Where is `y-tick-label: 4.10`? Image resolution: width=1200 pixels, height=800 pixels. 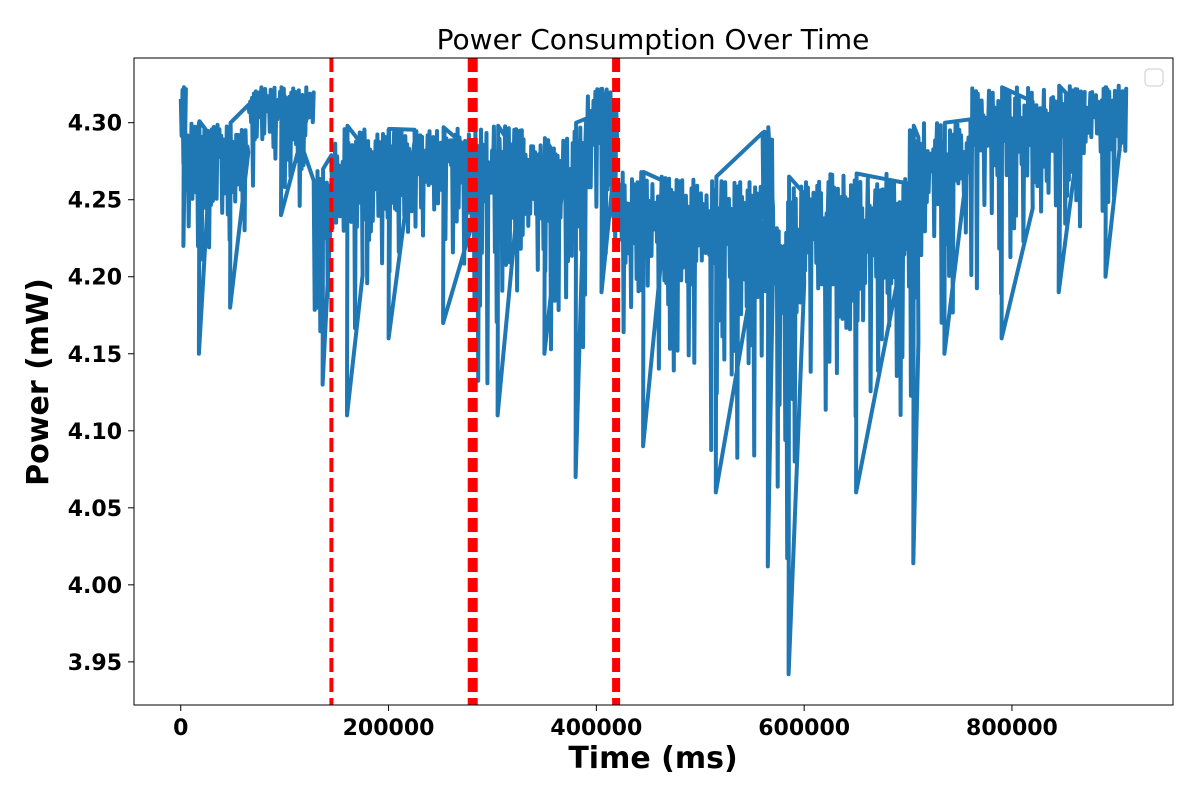 y-tick-label: 4.10 is located at coordinates (95, 432).